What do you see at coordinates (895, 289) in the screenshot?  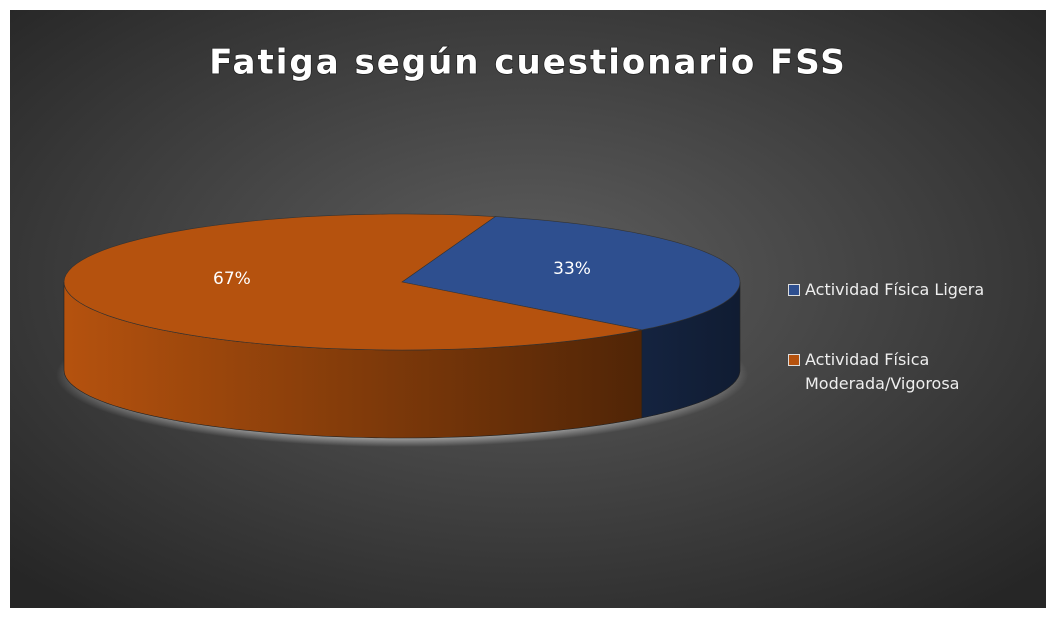 I see `legend-label: Actividad Física Ligera` at bounding box center [895, 289].